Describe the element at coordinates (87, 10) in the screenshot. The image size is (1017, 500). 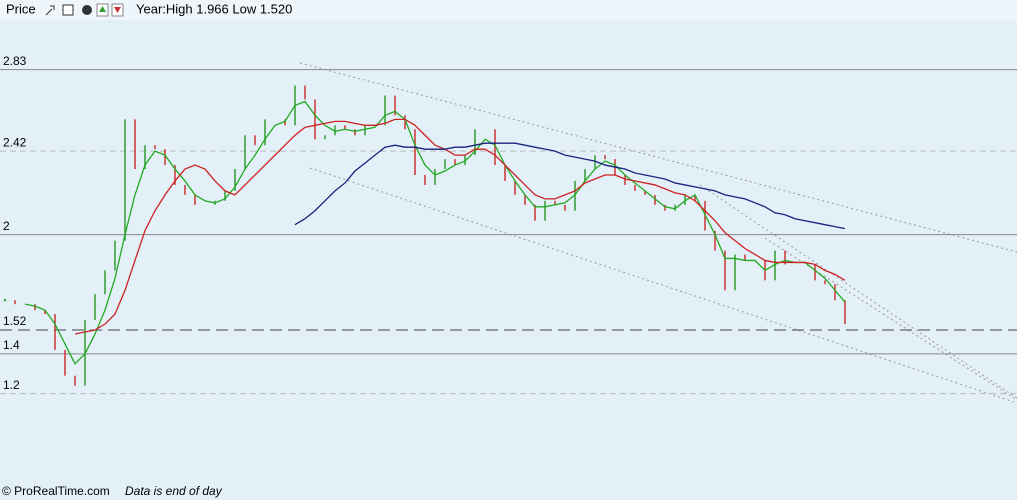
I see `close-icon` at that location.